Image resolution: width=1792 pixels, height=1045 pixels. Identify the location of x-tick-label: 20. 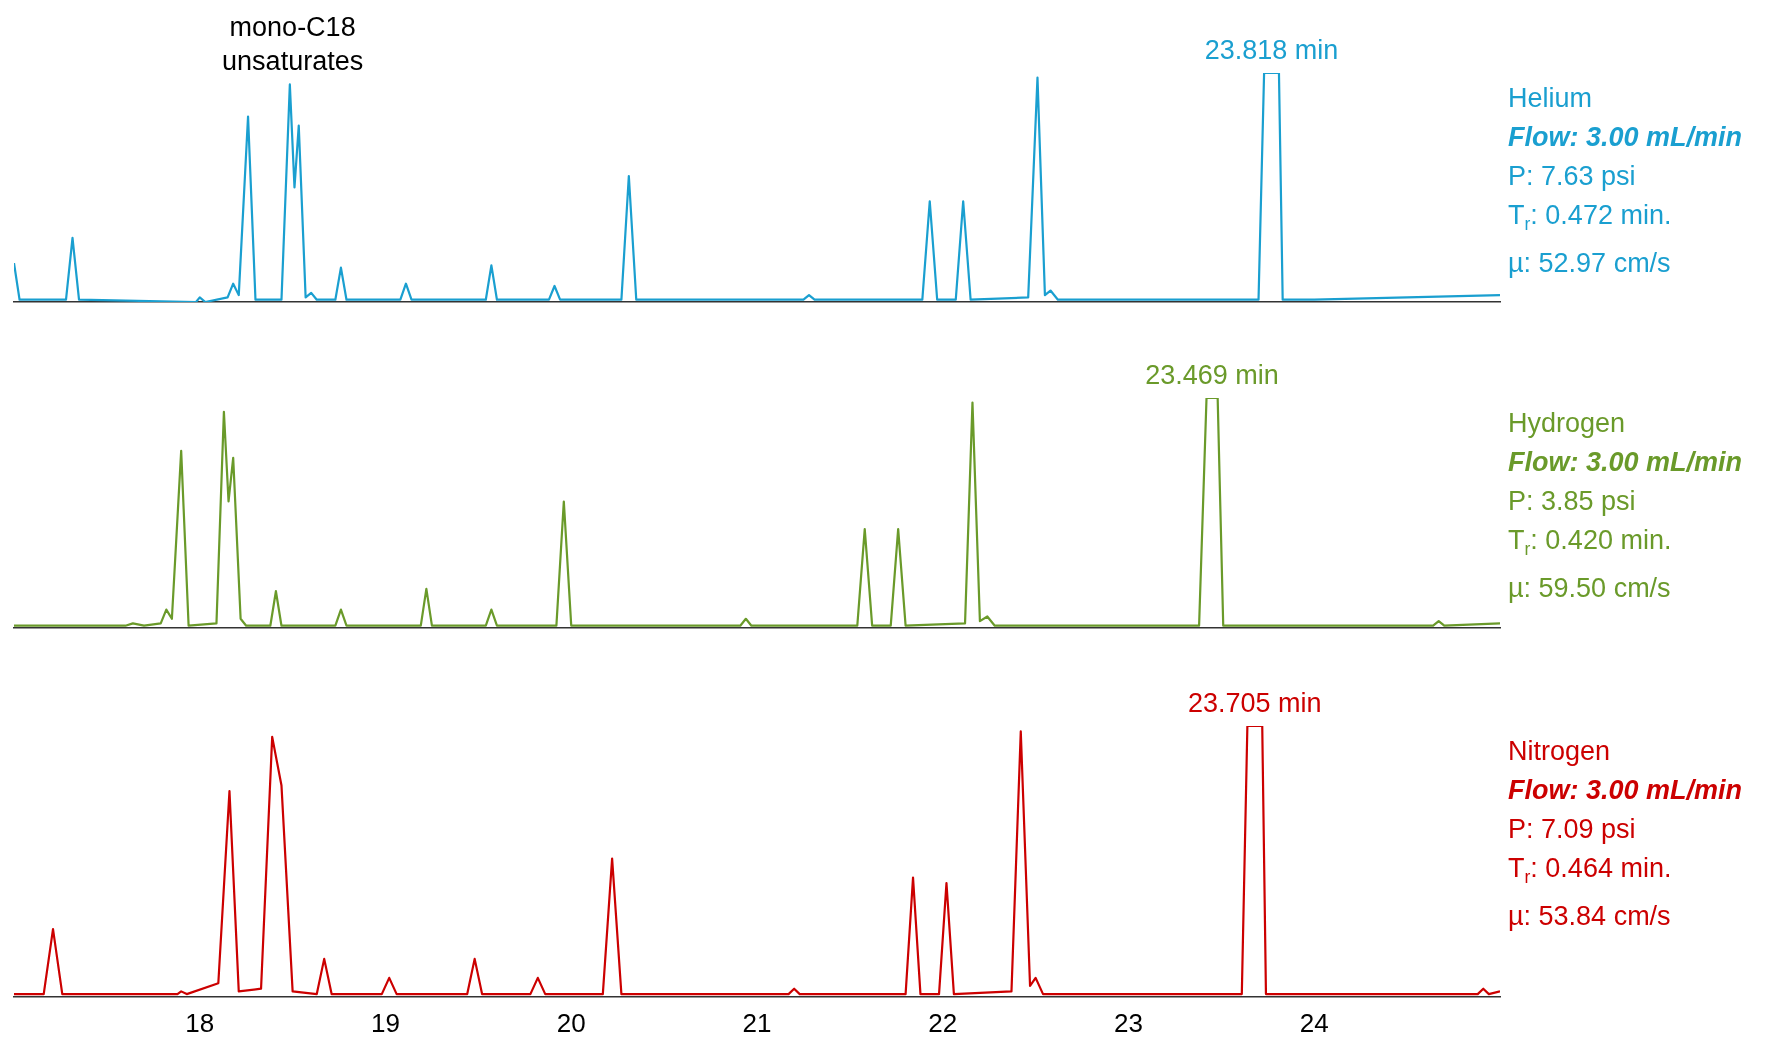
(571, 1022).